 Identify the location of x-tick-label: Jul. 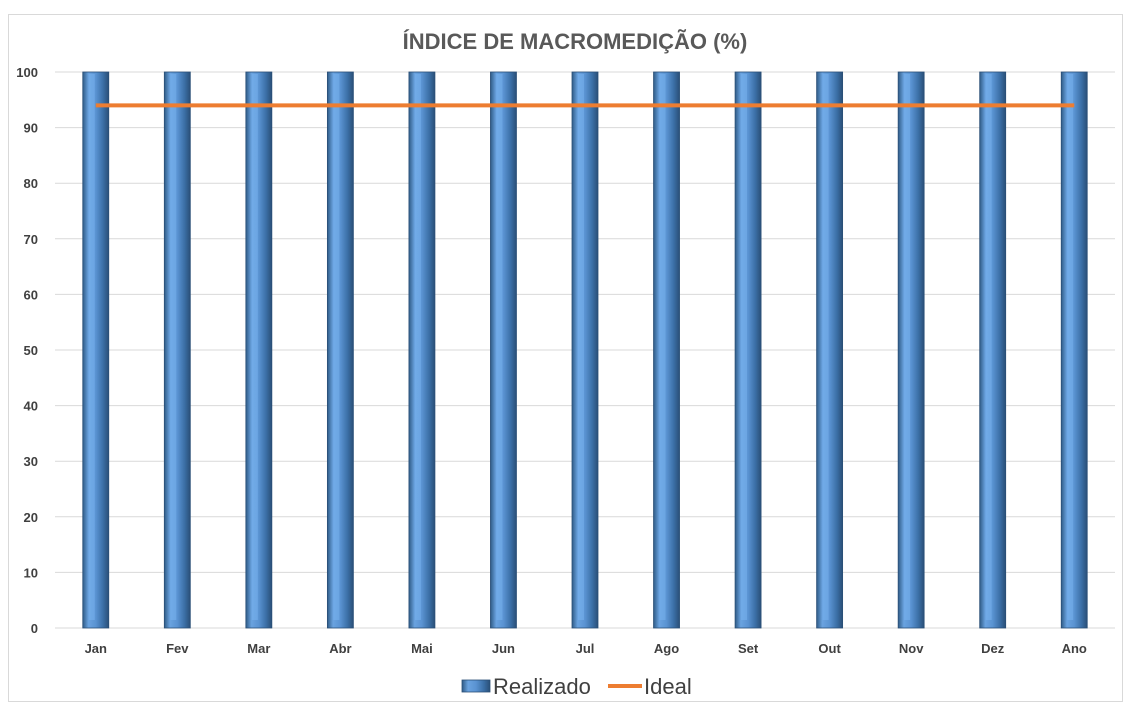
(585, 648).